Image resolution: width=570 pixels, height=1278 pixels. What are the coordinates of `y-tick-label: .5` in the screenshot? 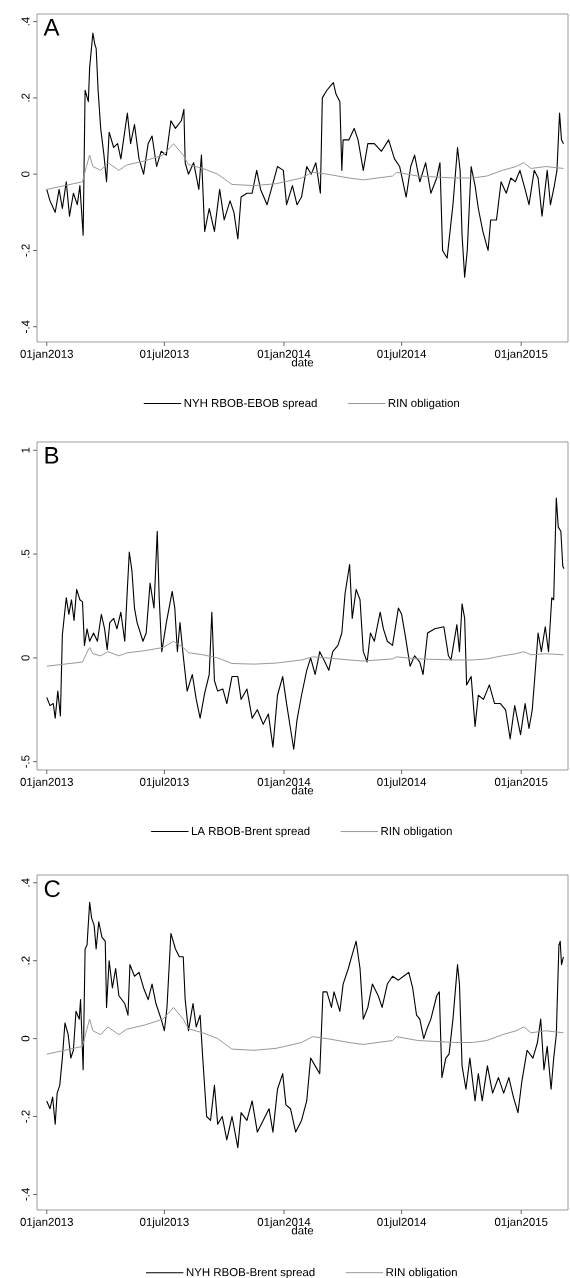 It's located at (25, 553).